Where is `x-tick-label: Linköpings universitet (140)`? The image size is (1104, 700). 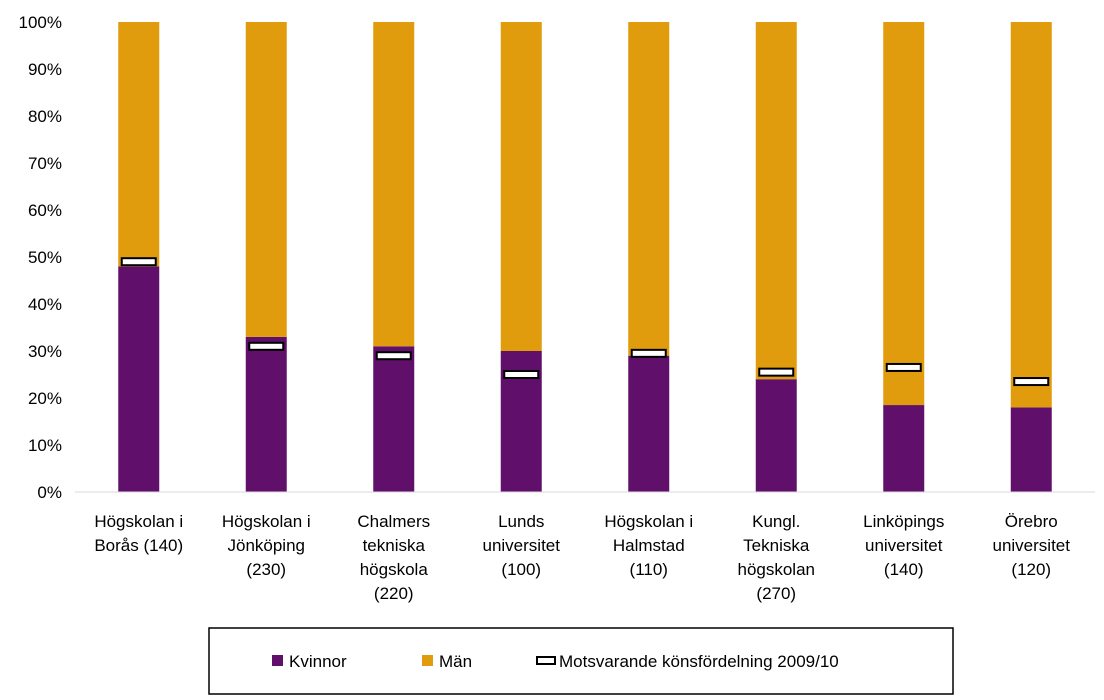
x-tick-label: Linköpings universitet (140) is located at coordinates (903, 545).